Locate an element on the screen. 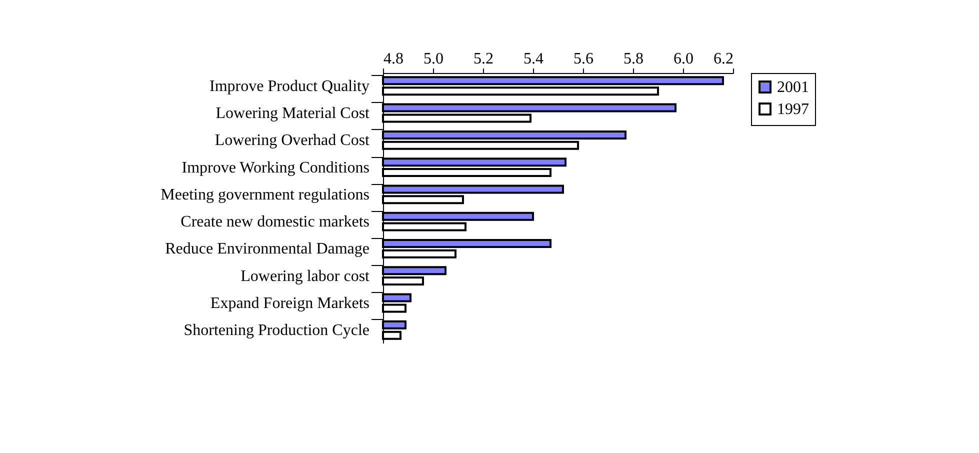 This screenshot has height=453, width=979. y-tick-label: Improve Product Quality is located at coordinates (290, 86).